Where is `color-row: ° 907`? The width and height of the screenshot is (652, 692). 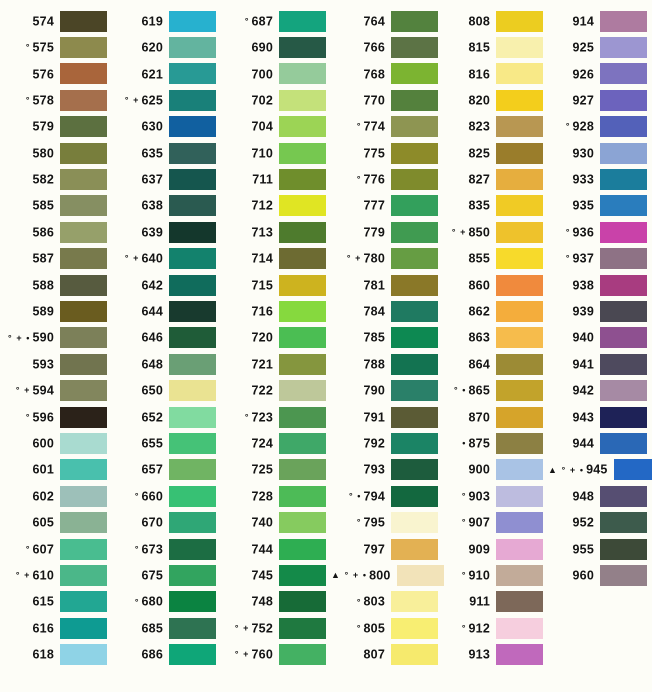 color-row: ° 907 is located at coordinates (495, 522).